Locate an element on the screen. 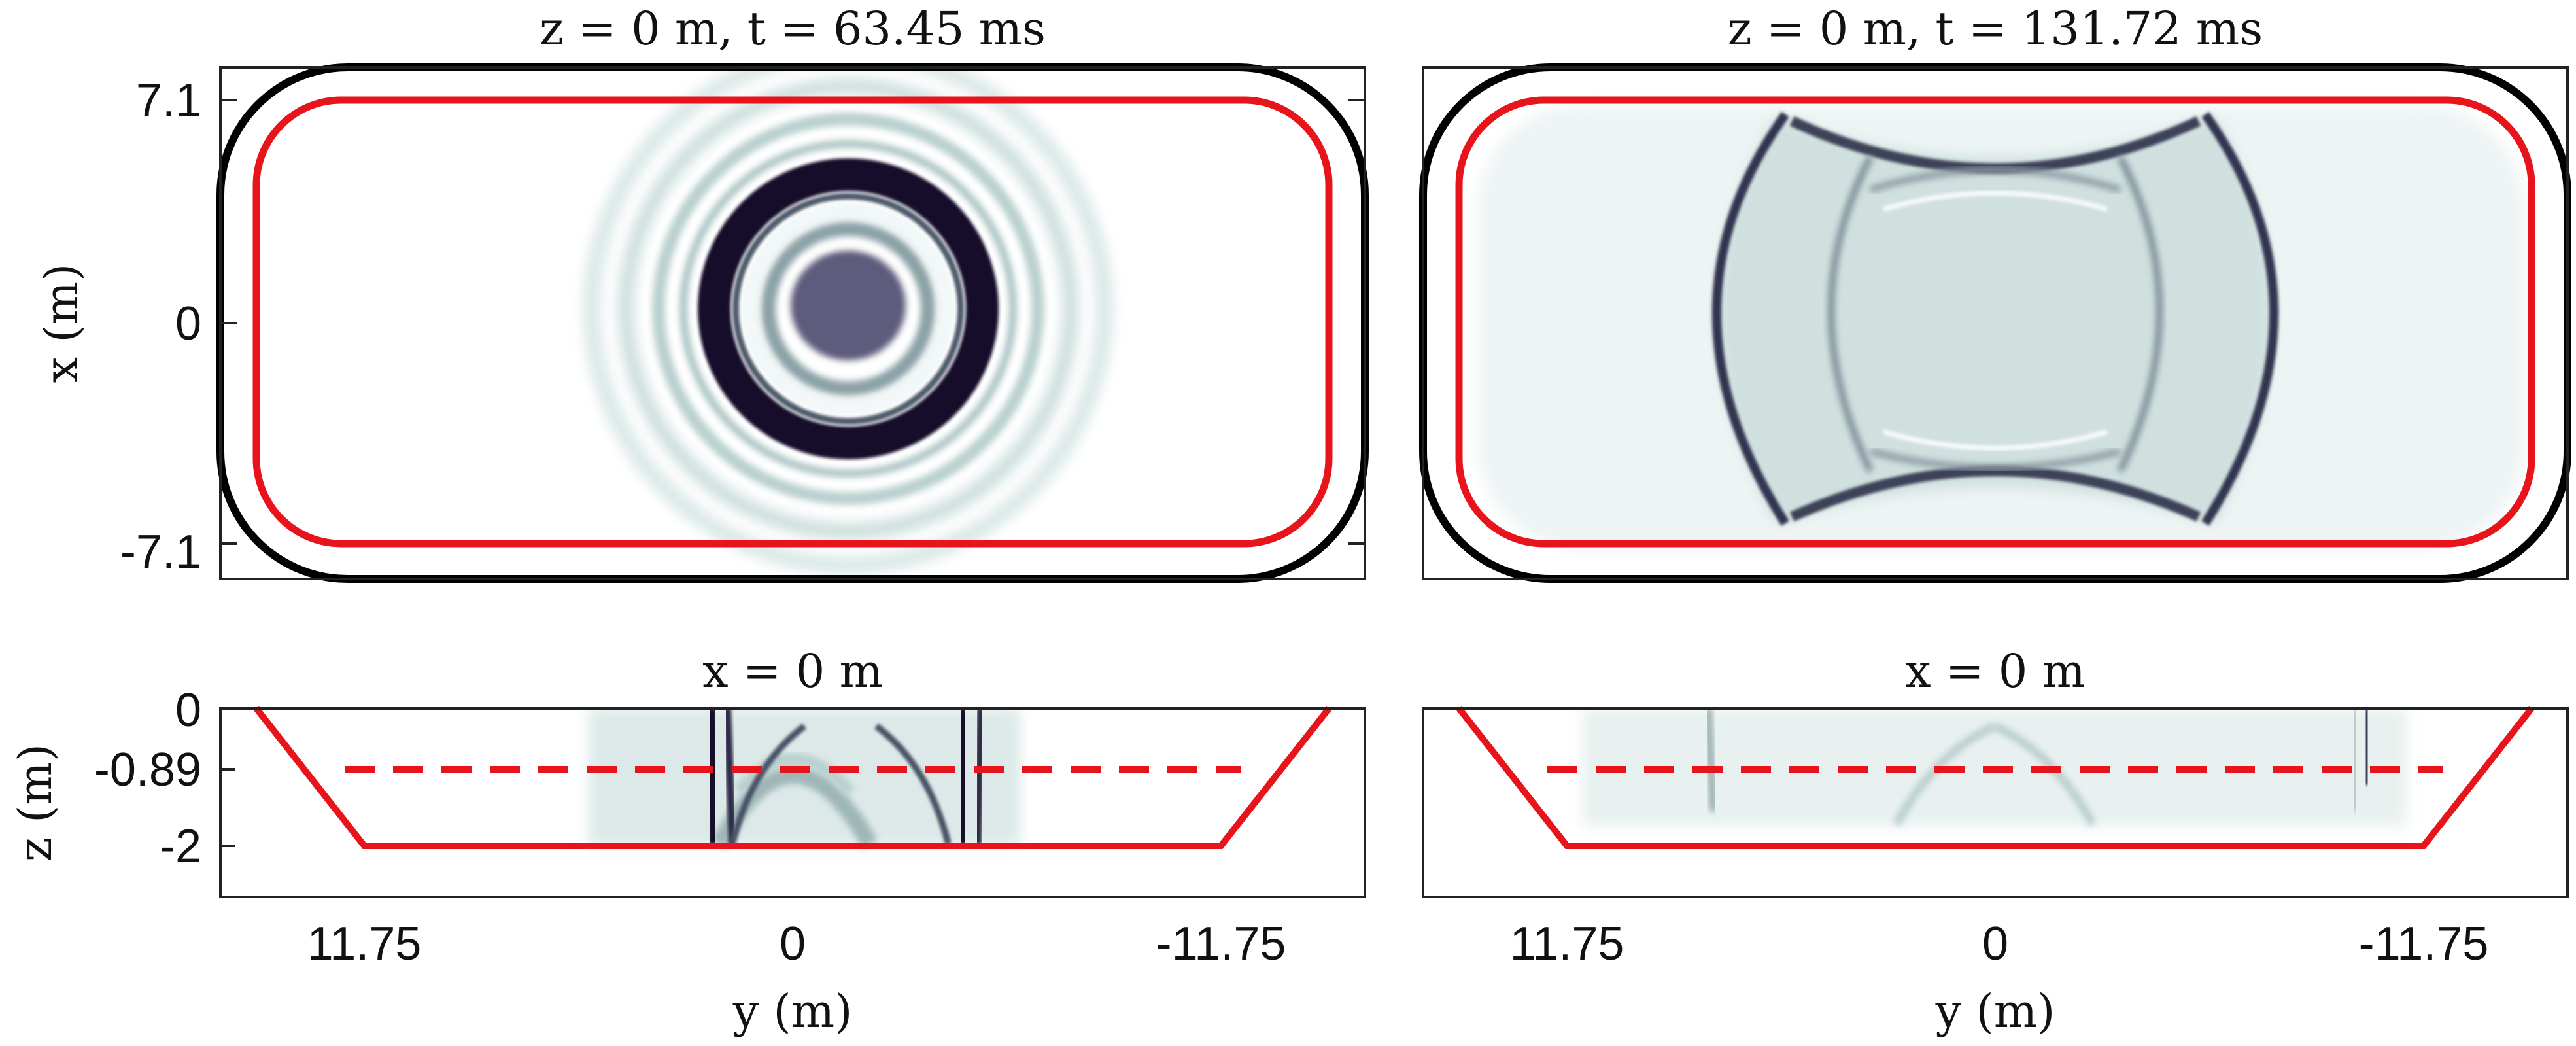 Image resolution: width=2576 pixels, height=1046 pixels. inner-front-left is located at coordinates (1851, 314).